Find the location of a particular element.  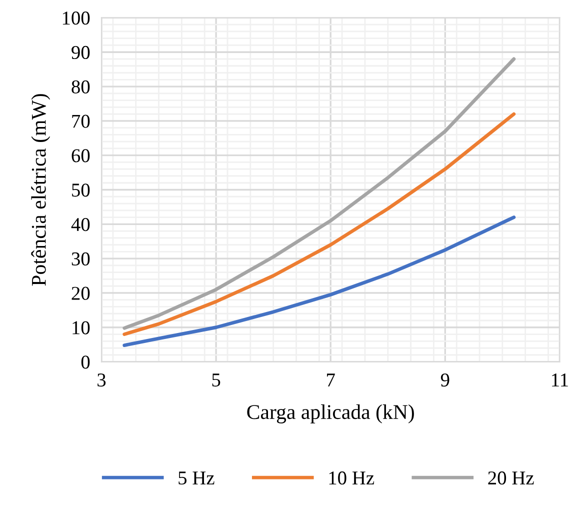

y-tick-label: 50 is located at coordinates (81, 190).